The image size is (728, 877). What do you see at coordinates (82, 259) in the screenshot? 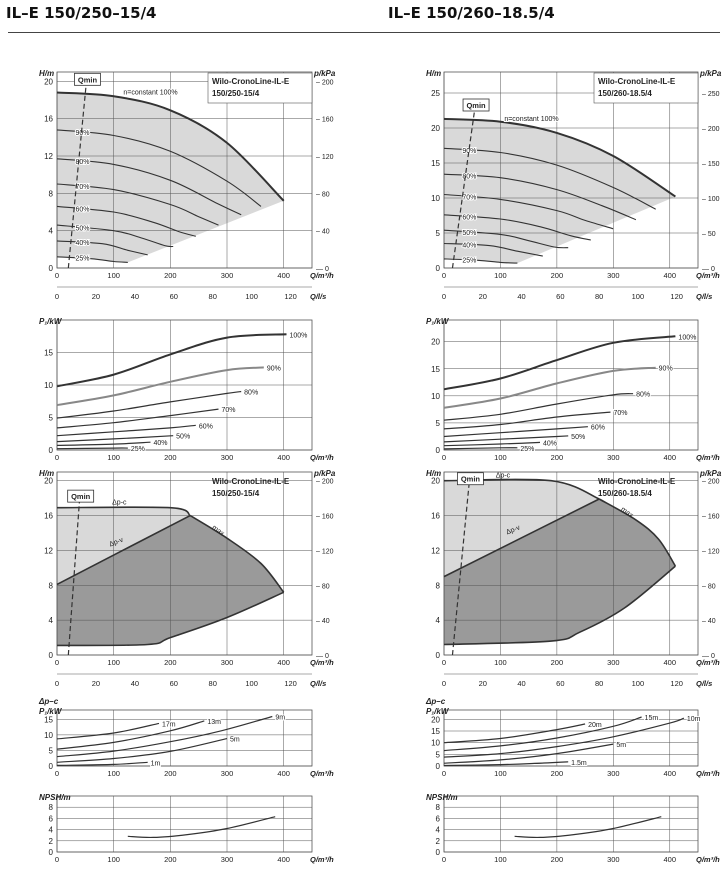
I see `speed-label: 25%` at bounding box center [82, 259].